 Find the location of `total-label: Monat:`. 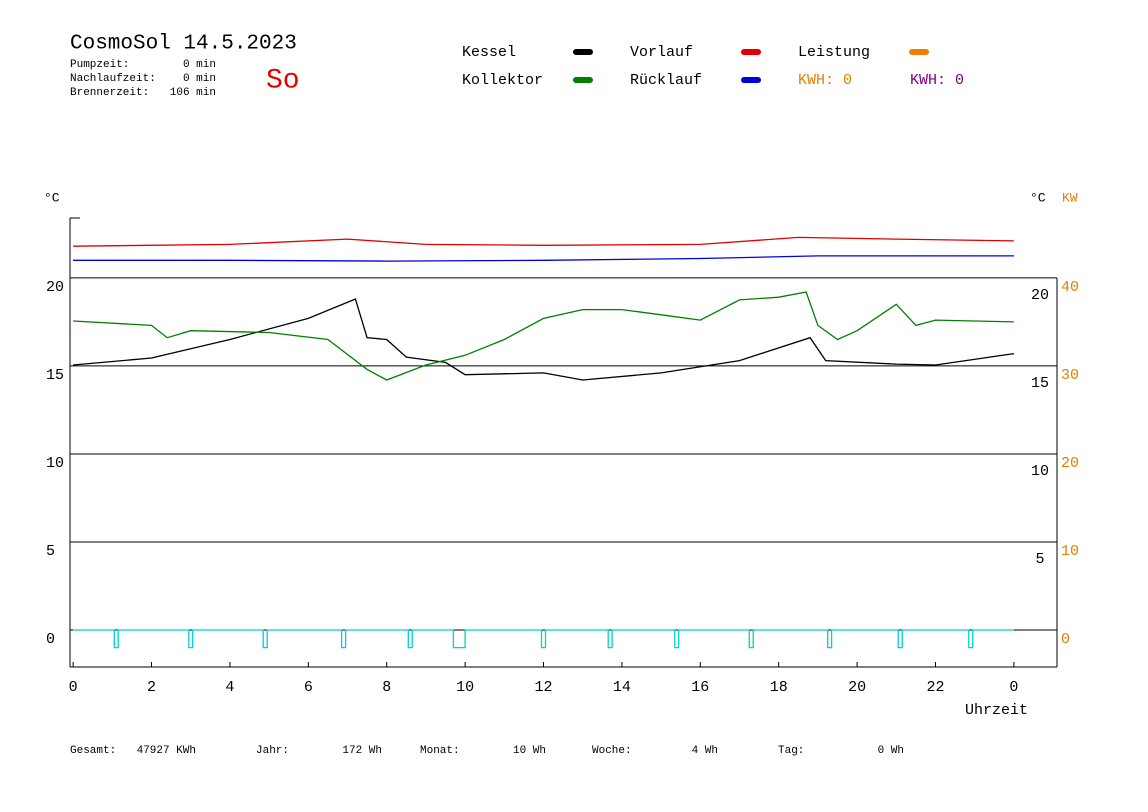

total-label: Monat: is located at coordinates (440, 751).